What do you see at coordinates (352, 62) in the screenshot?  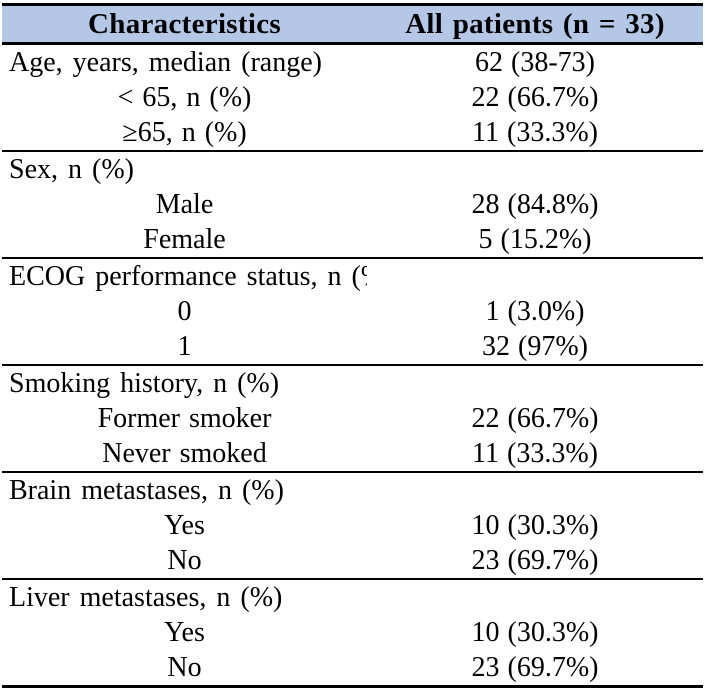 I see `row-age-median: Age, years, median (range) 62 (38-73)` at bounding box center [352, 62].